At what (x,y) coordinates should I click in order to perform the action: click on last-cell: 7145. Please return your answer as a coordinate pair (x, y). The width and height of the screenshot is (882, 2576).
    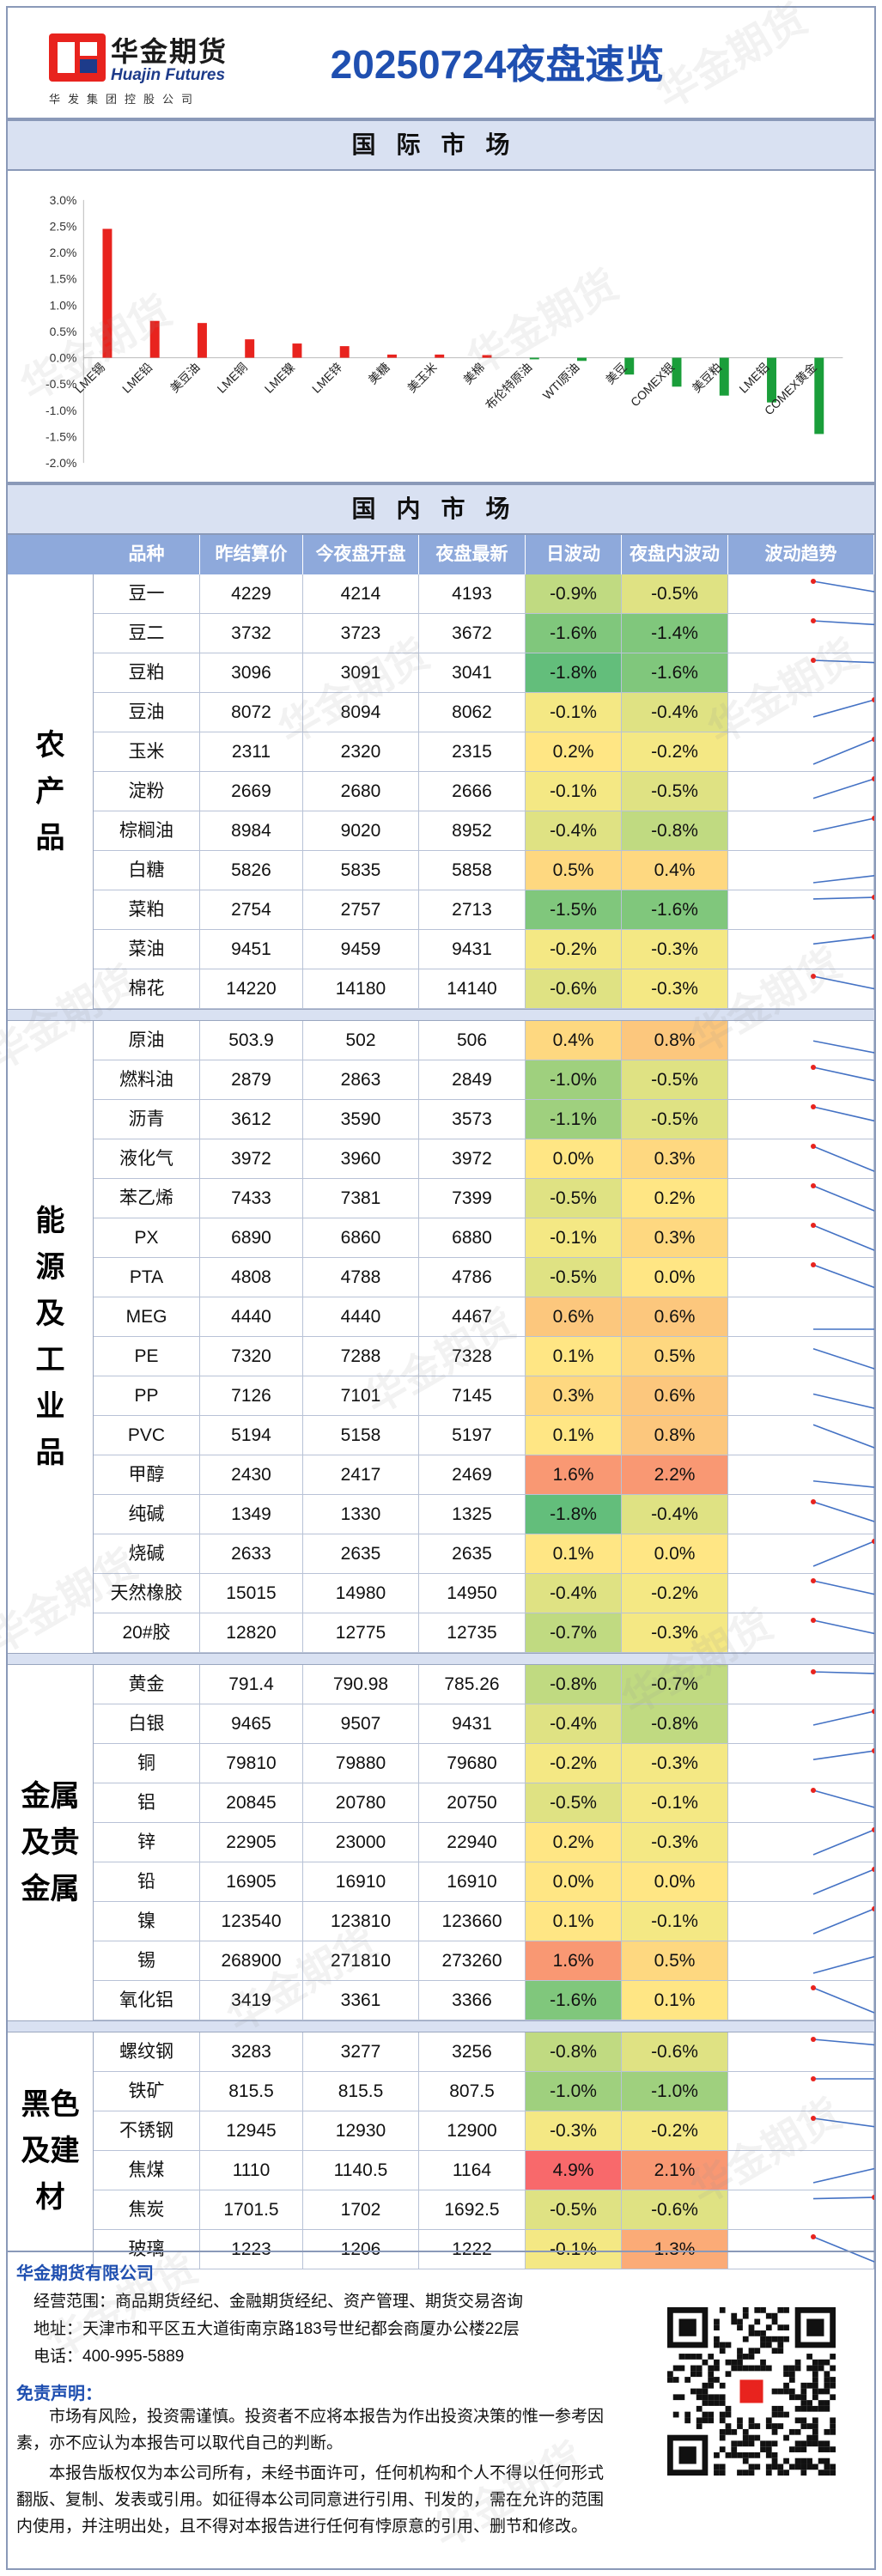
    Looking at the image, I should click on (472, 1396).